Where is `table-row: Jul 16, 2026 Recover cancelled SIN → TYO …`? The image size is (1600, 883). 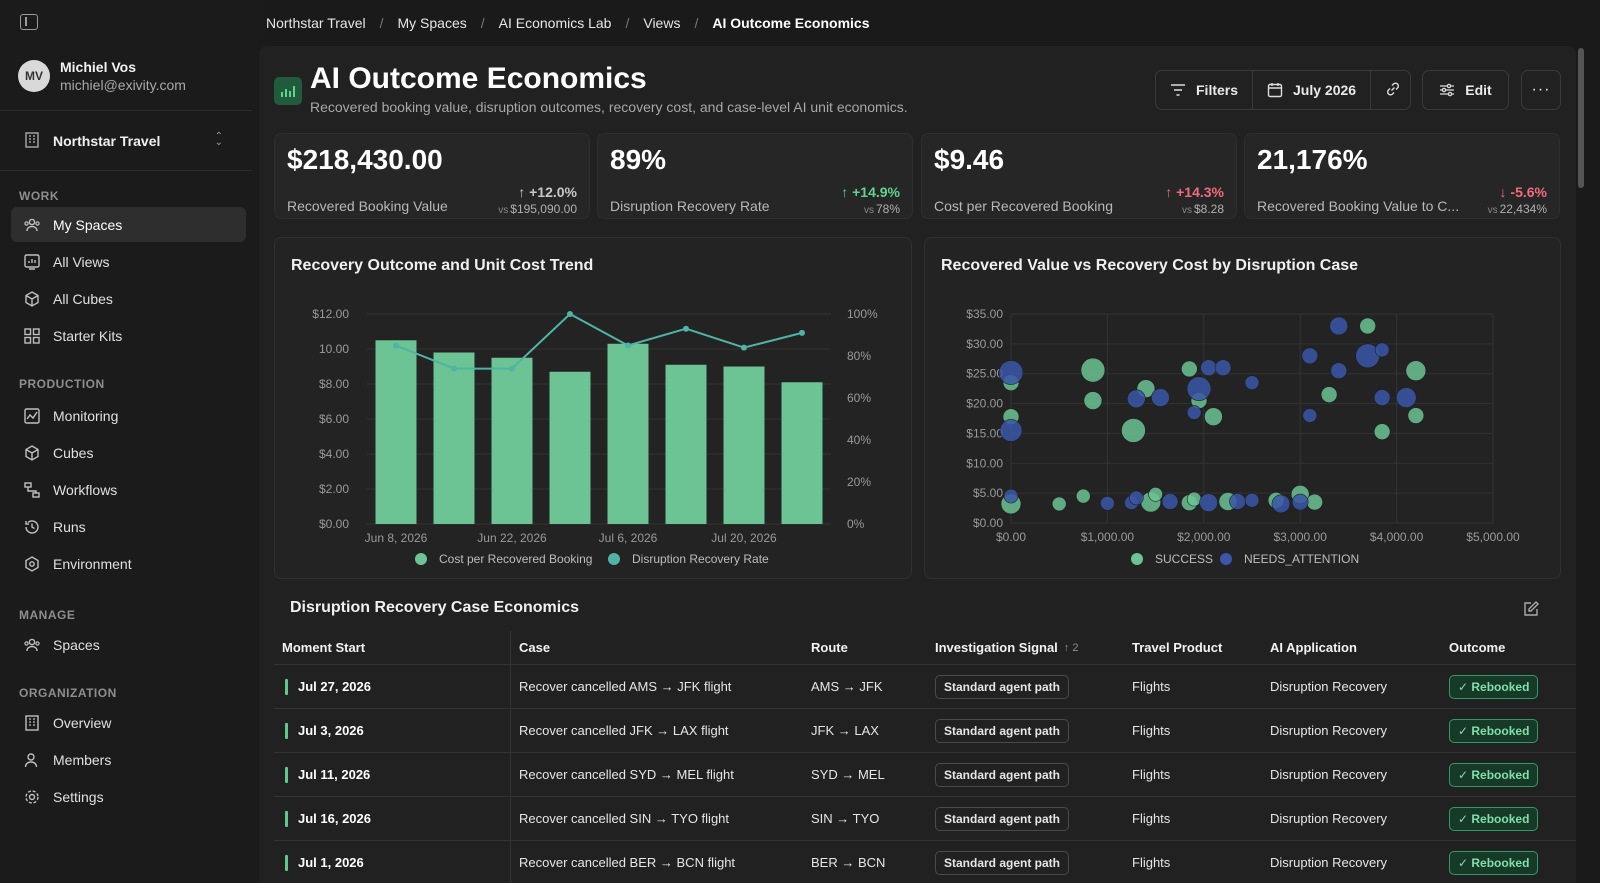
table-row: Jul 16, 2026 Recover cancelled SIN → TYO … is located at coordinates (925, 819).